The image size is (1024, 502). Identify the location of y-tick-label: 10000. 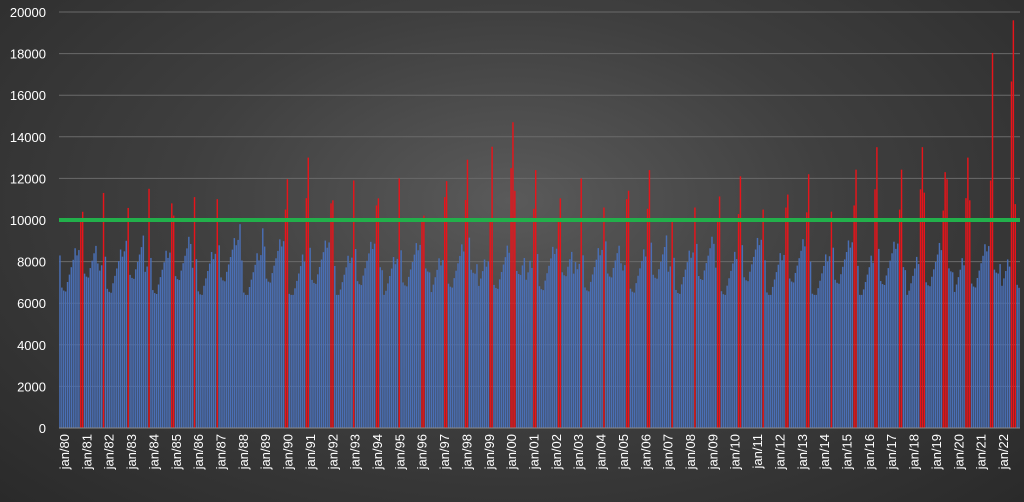
(28, 220).